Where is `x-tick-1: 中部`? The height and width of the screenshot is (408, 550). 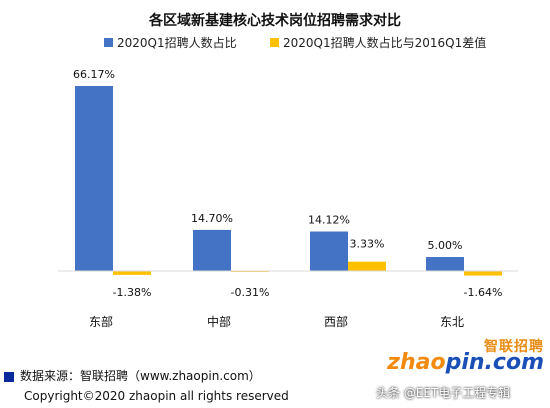 x-tick-1: 中部 is located at coordinates (219, 321).